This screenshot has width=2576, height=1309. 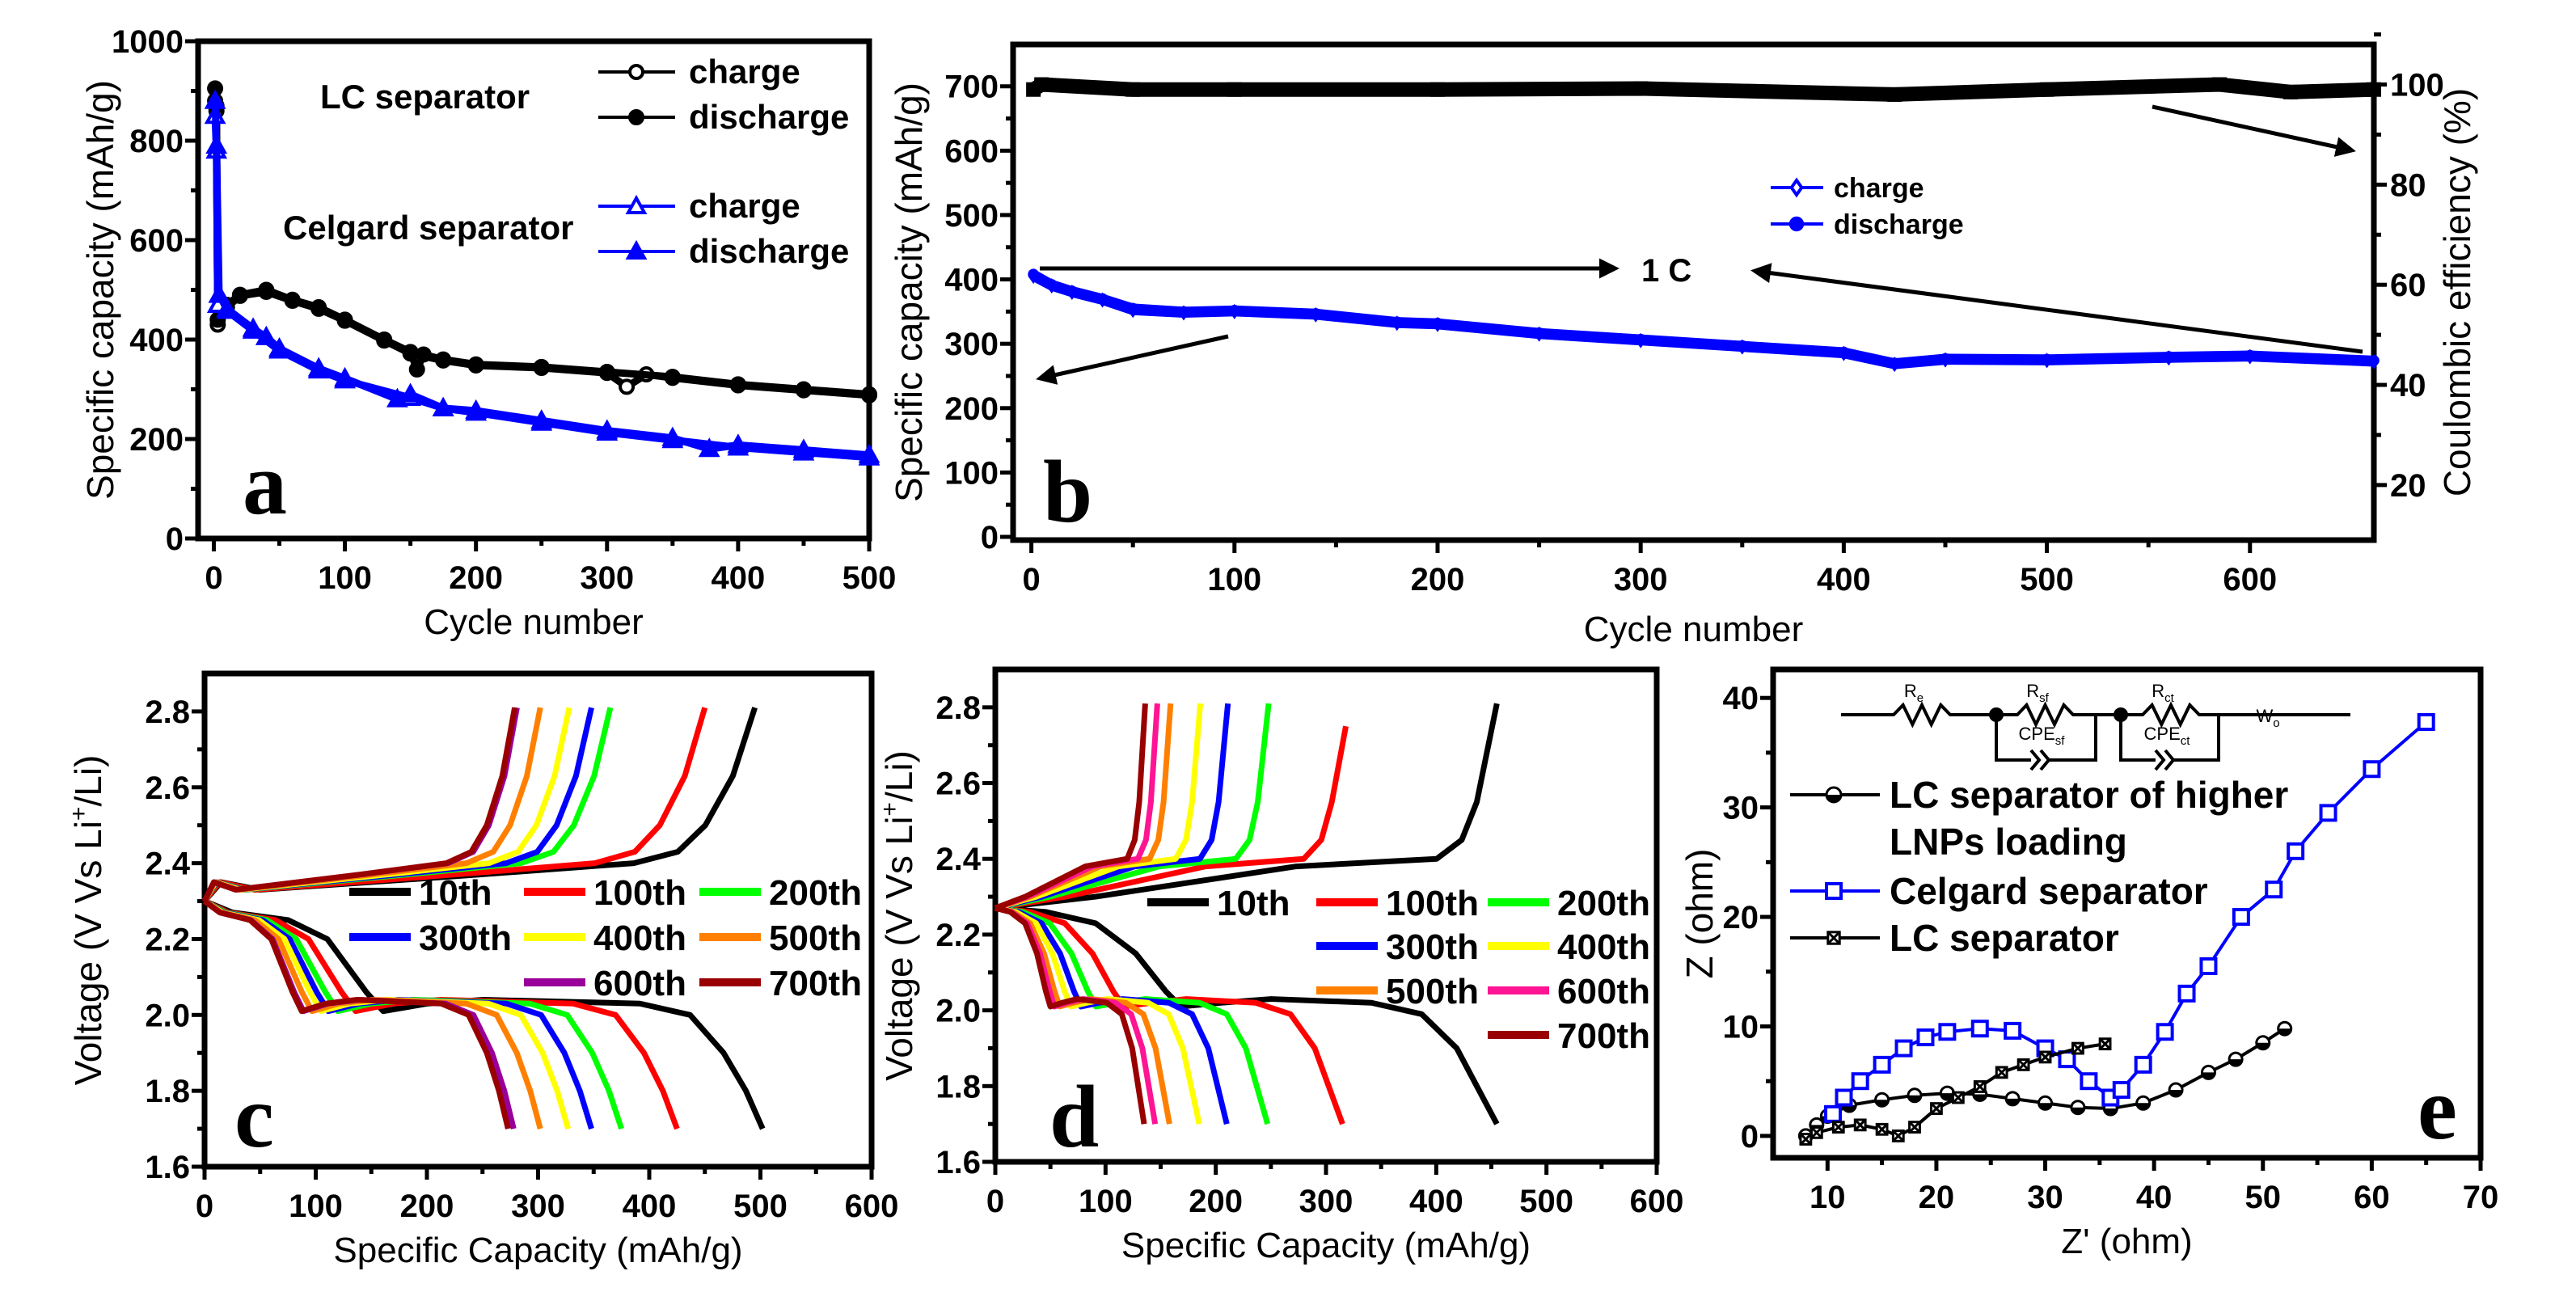 I want to click on panel-letter: c, so click(x=254, y=1116).